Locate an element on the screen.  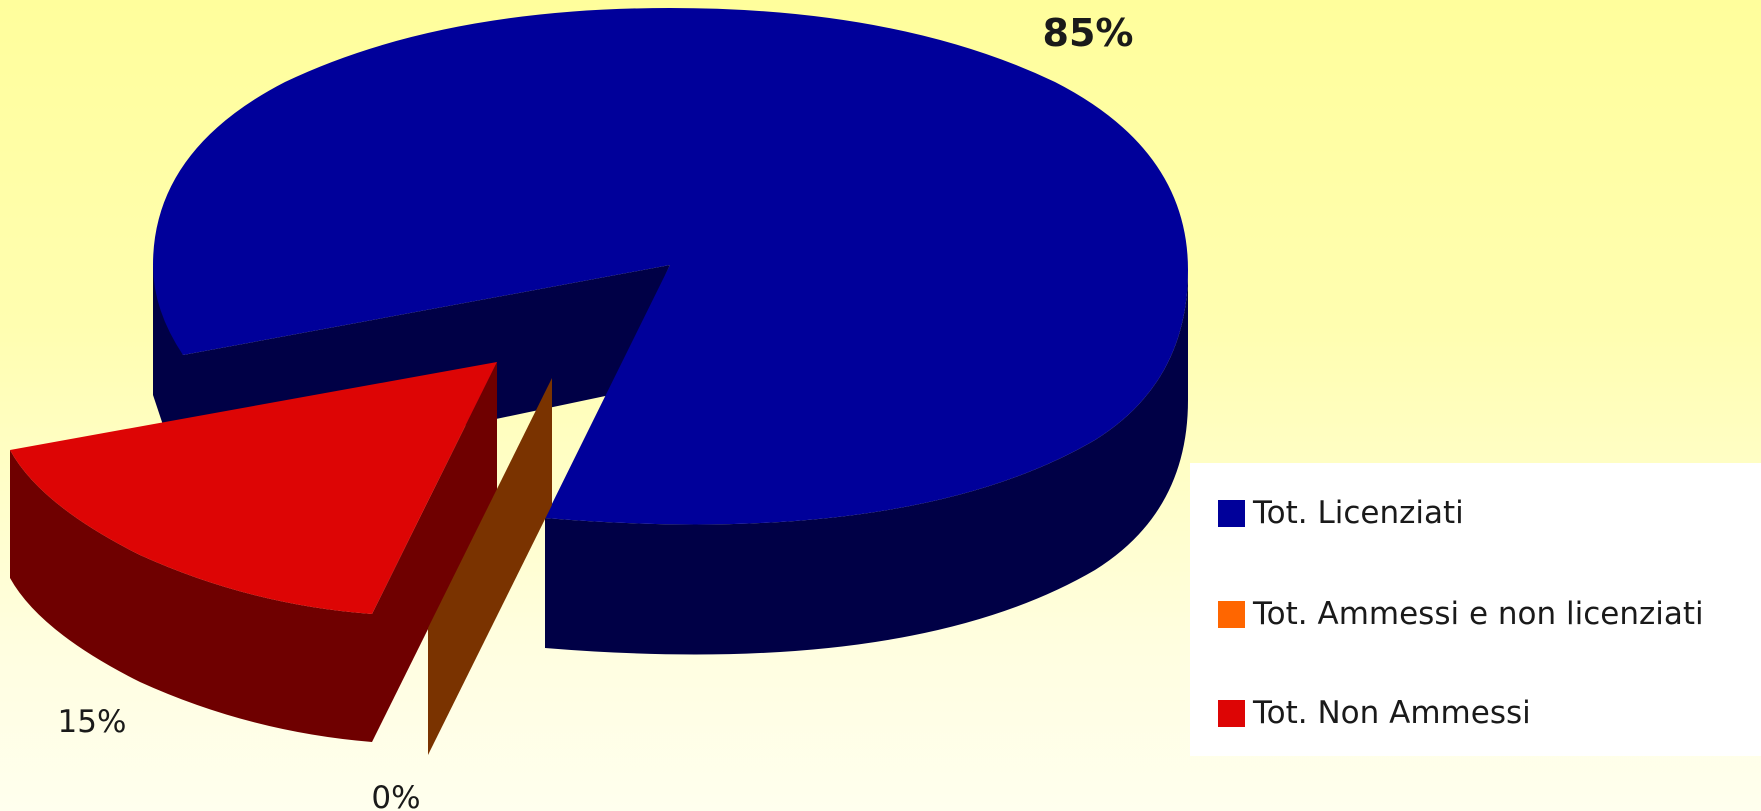
slice-top-non-ammessi is located at coordinates (253, 488).